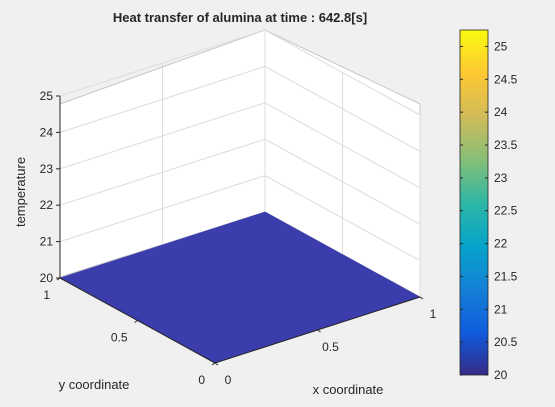 The height and width of the screenshot is (407, 555). I want to click on colorbar-tick-label: 21.5, so click(506, 276).